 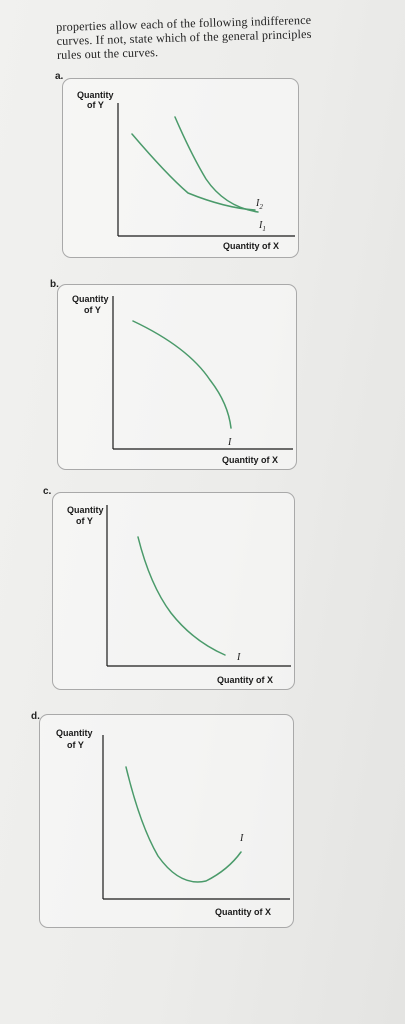 What do you see at coordinates (229, 442) in the screenshot?
I see `curve-label-b: I` at bounding box center [229, 442].